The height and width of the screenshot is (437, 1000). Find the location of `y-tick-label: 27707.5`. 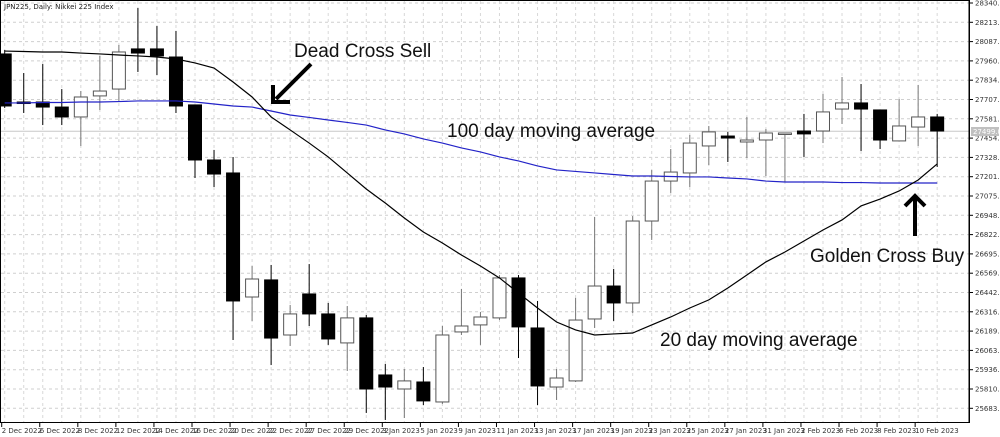

y-tick-label: 27707.5 is located at coordinates (987, 100).